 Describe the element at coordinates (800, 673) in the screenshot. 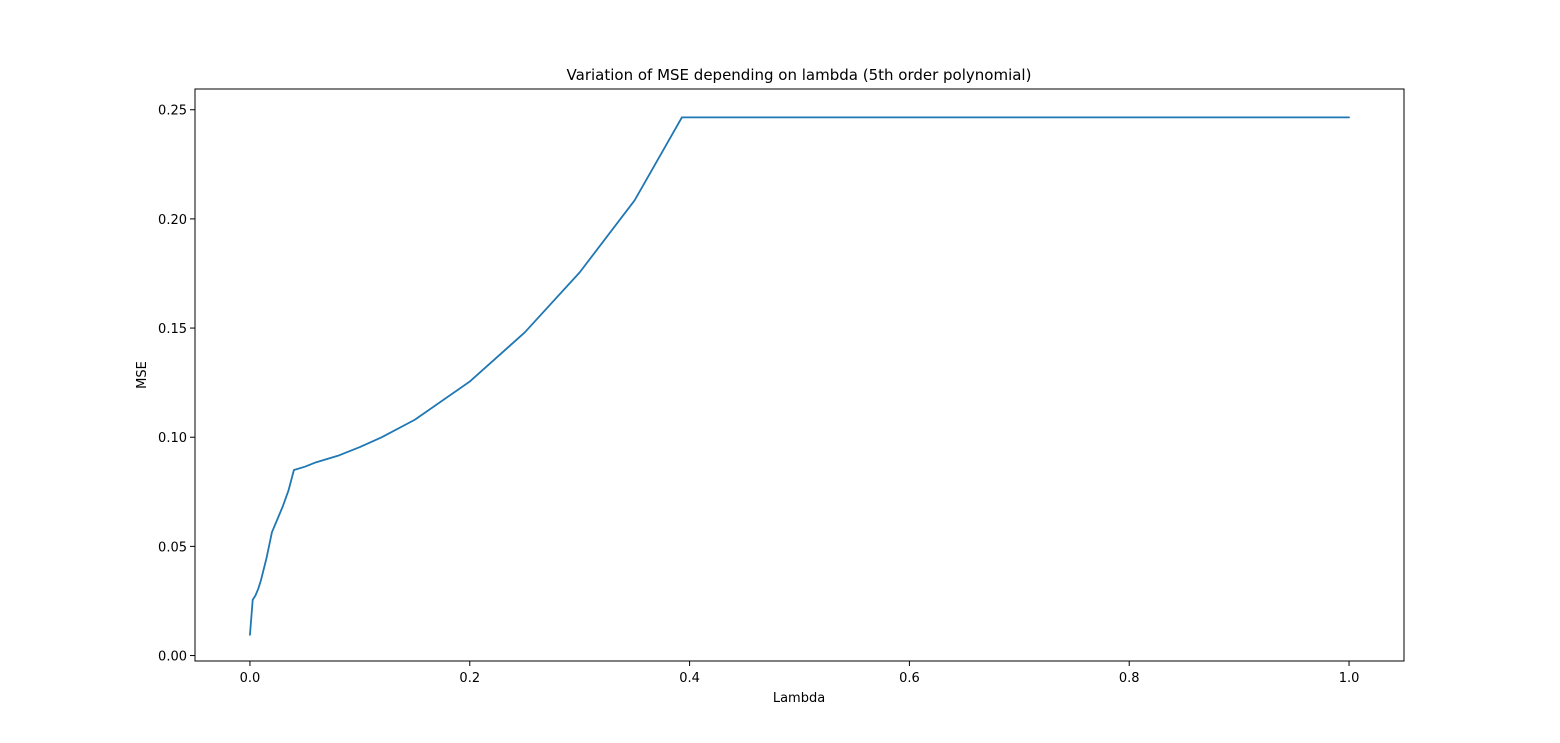

I see `x-axis: 0.0 0.2 0.4 0.6 0.8 1.0` at that location.